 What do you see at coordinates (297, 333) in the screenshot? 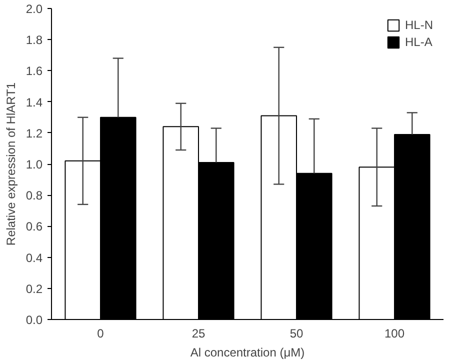
I see `x-tick-label: 50` at bounding box center [297, 333].